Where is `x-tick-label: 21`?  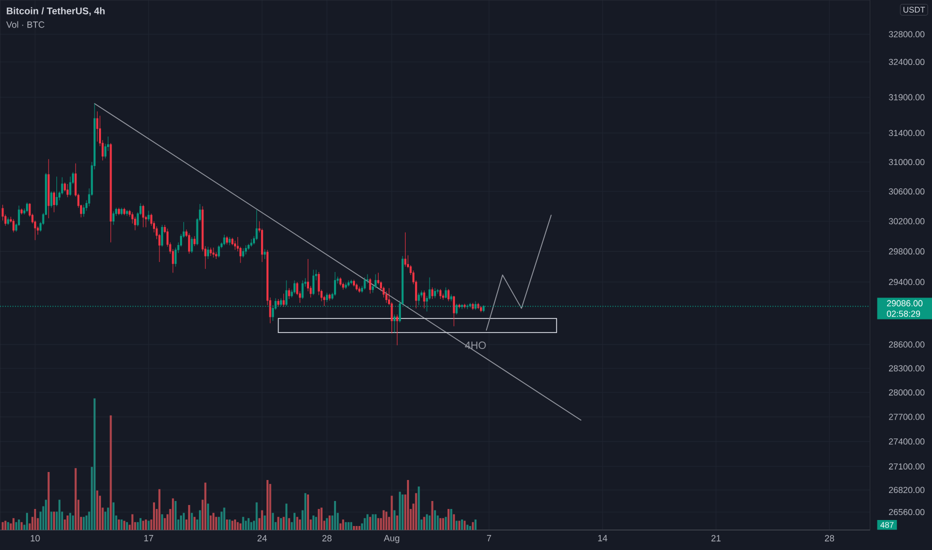
x-tick-label: 21 is located at coordinates (716, 538).